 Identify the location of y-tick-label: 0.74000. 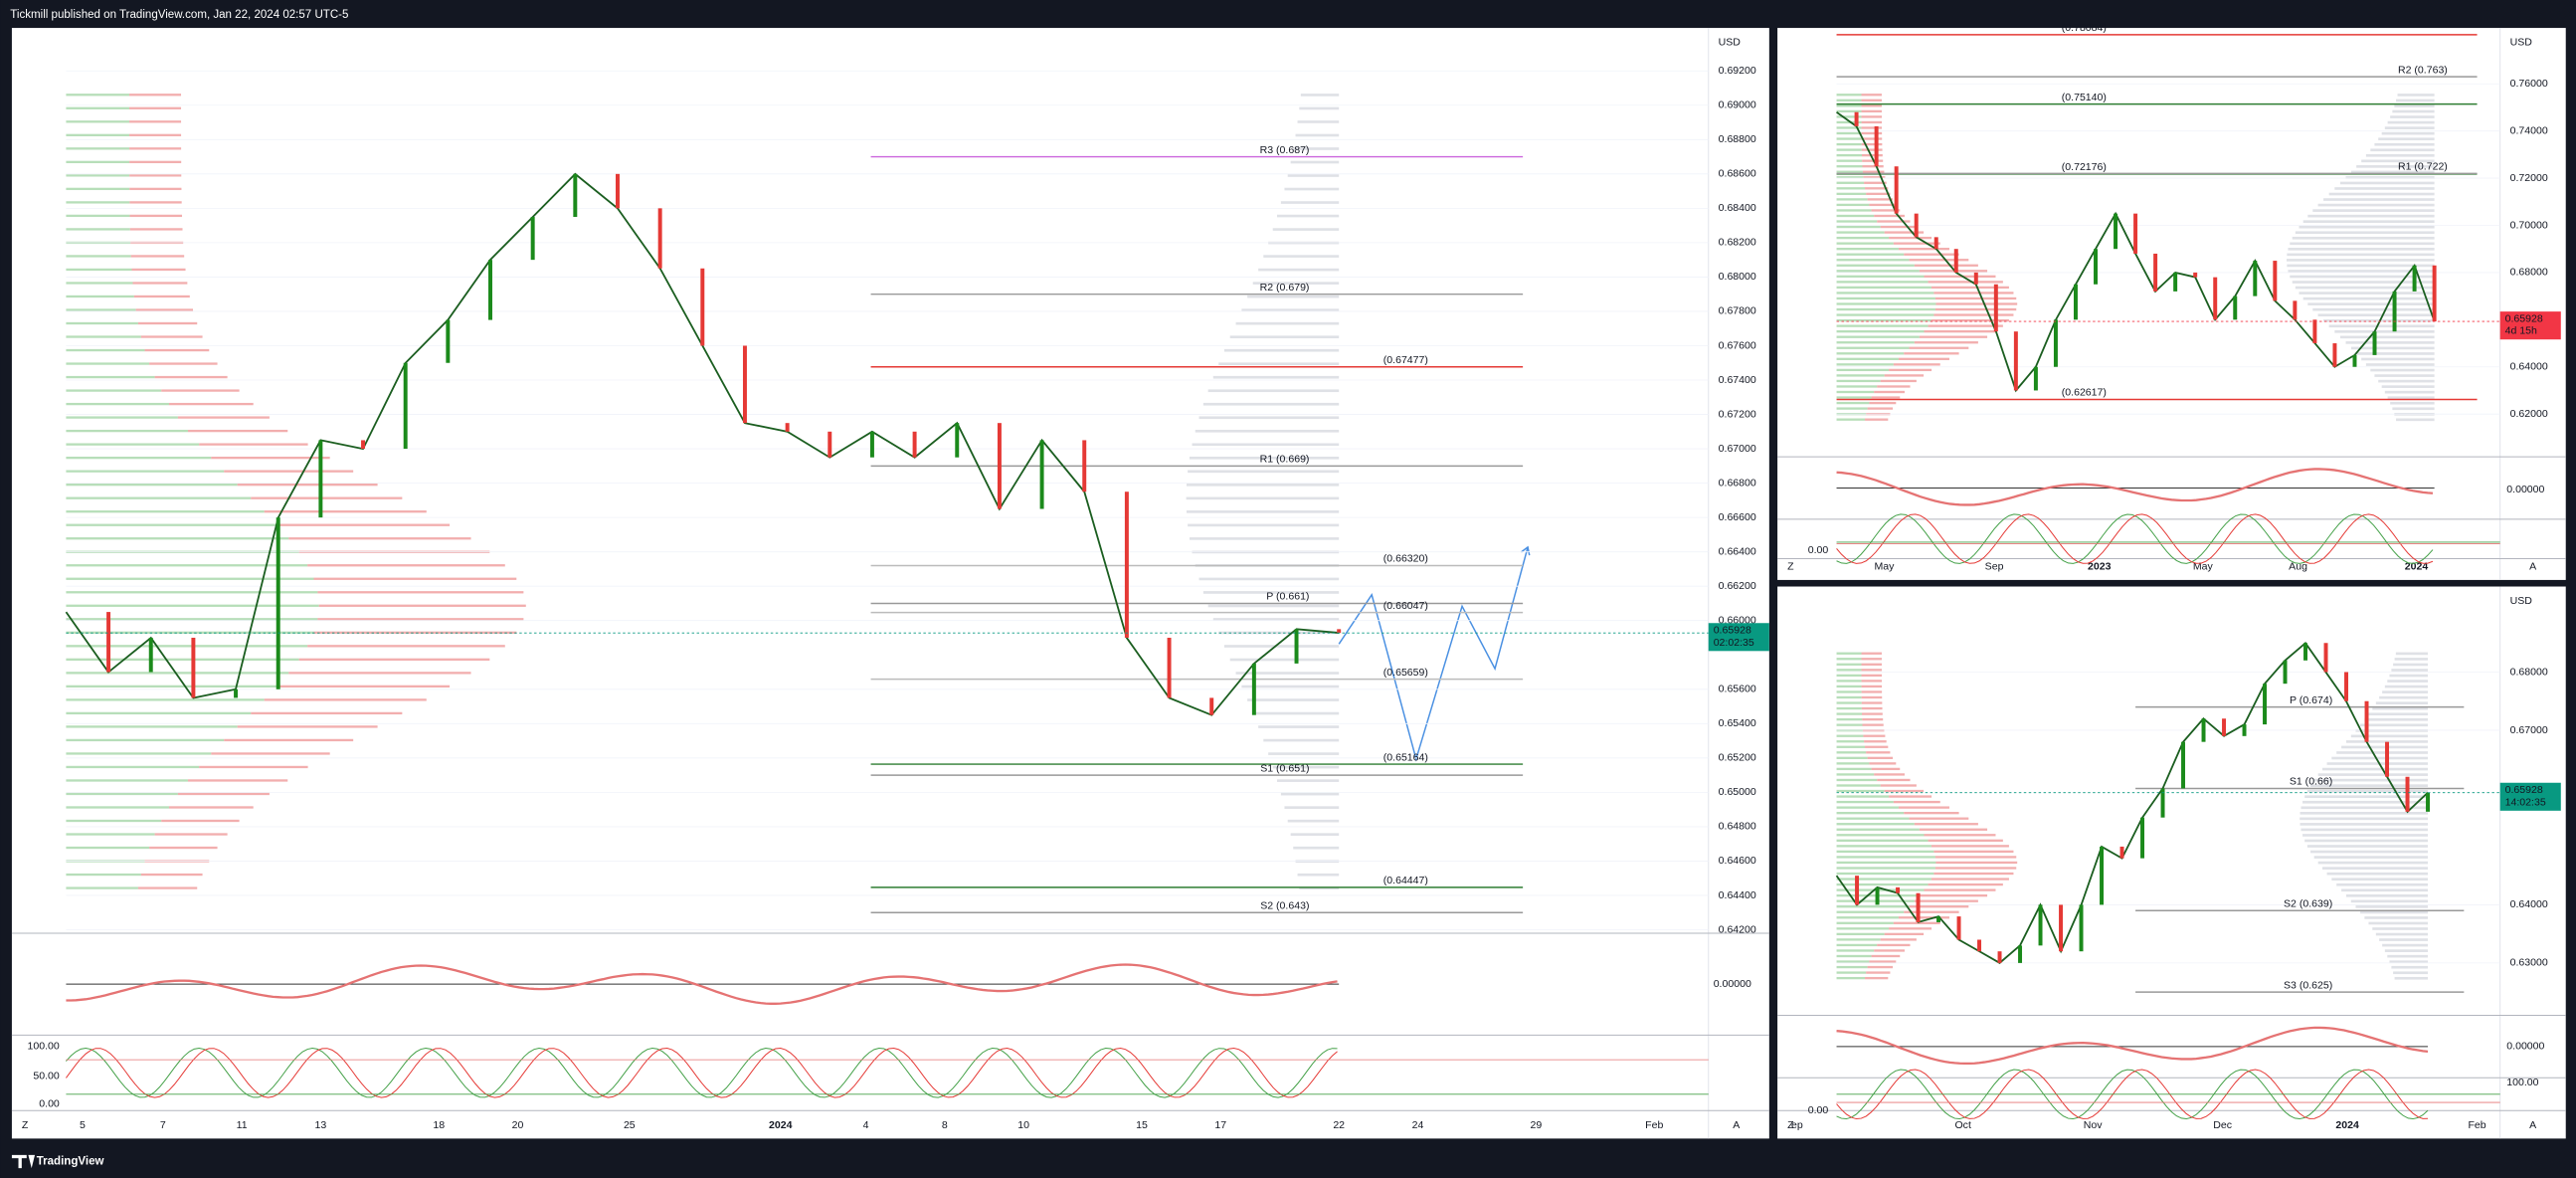
(2529, 130).